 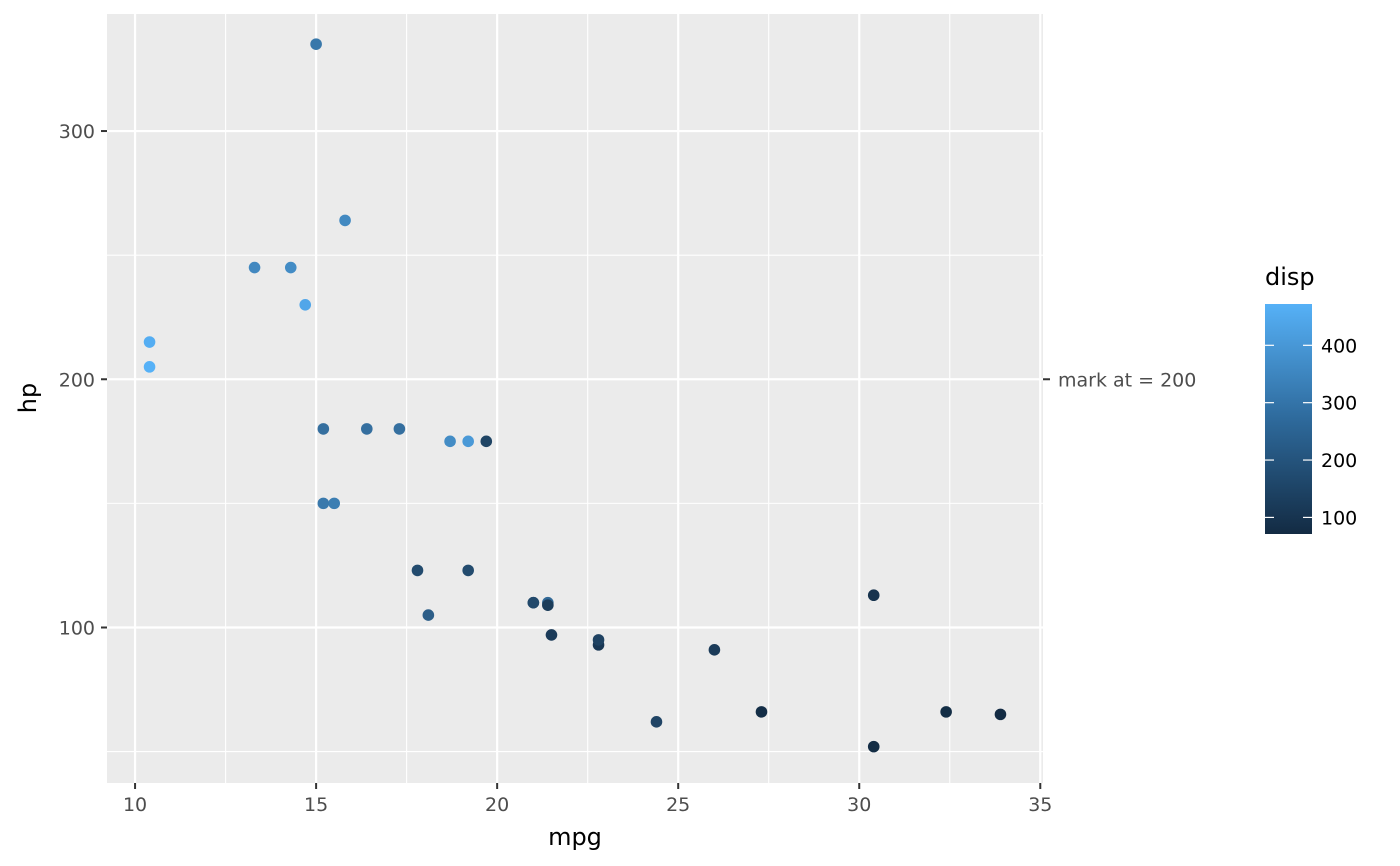 I want to click on x-tick-label: 15, so click(x=316, y=805).